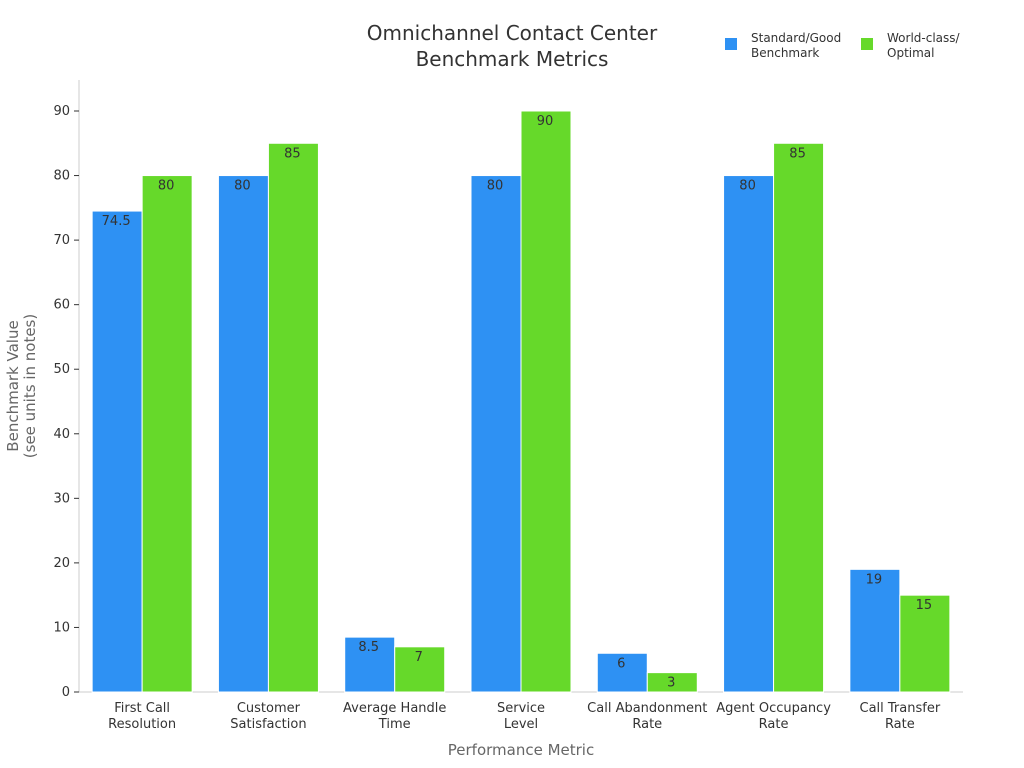 The image size is (1024, 768). I want to click on bar-value-label-worldclass: 3, so click(671, 683).